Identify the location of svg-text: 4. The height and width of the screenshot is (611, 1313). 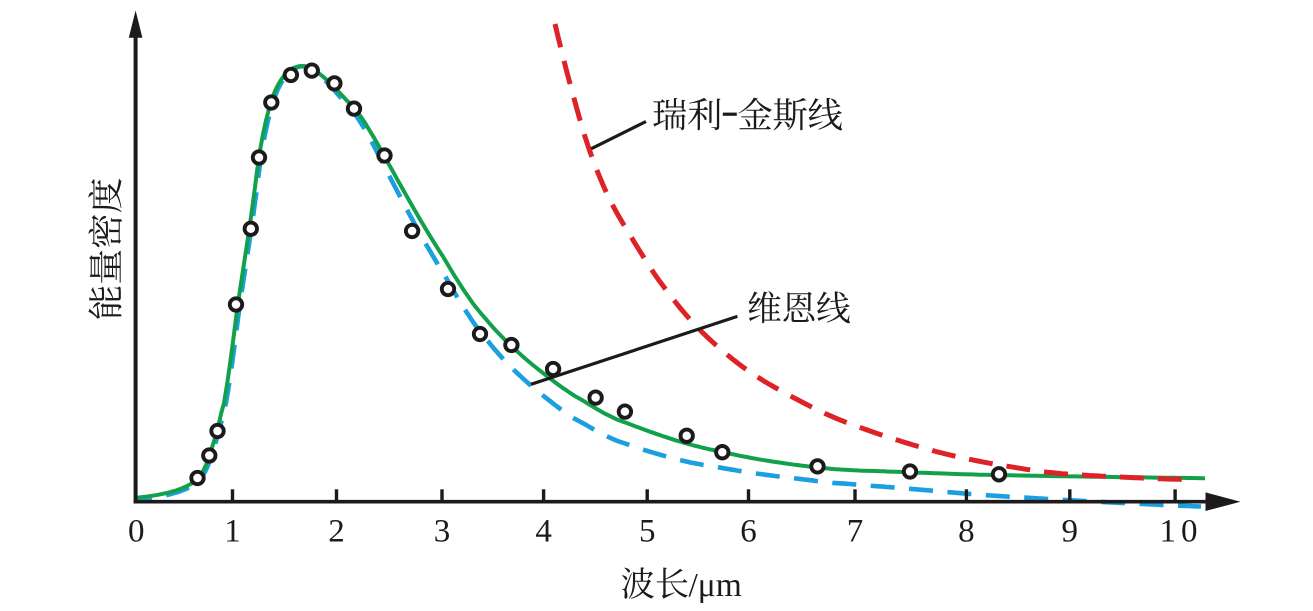
(543, 532).